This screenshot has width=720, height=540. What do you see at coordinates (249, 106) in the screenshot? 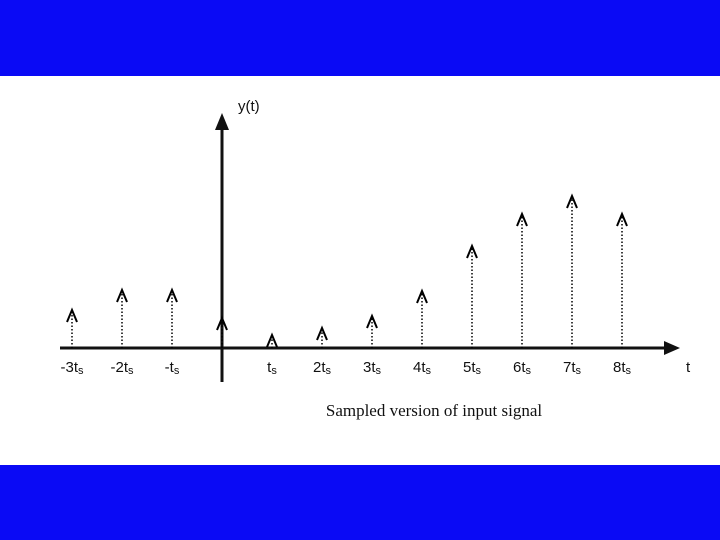
I see `y-axis-label: y(t)` at bounding box center [249, 106].